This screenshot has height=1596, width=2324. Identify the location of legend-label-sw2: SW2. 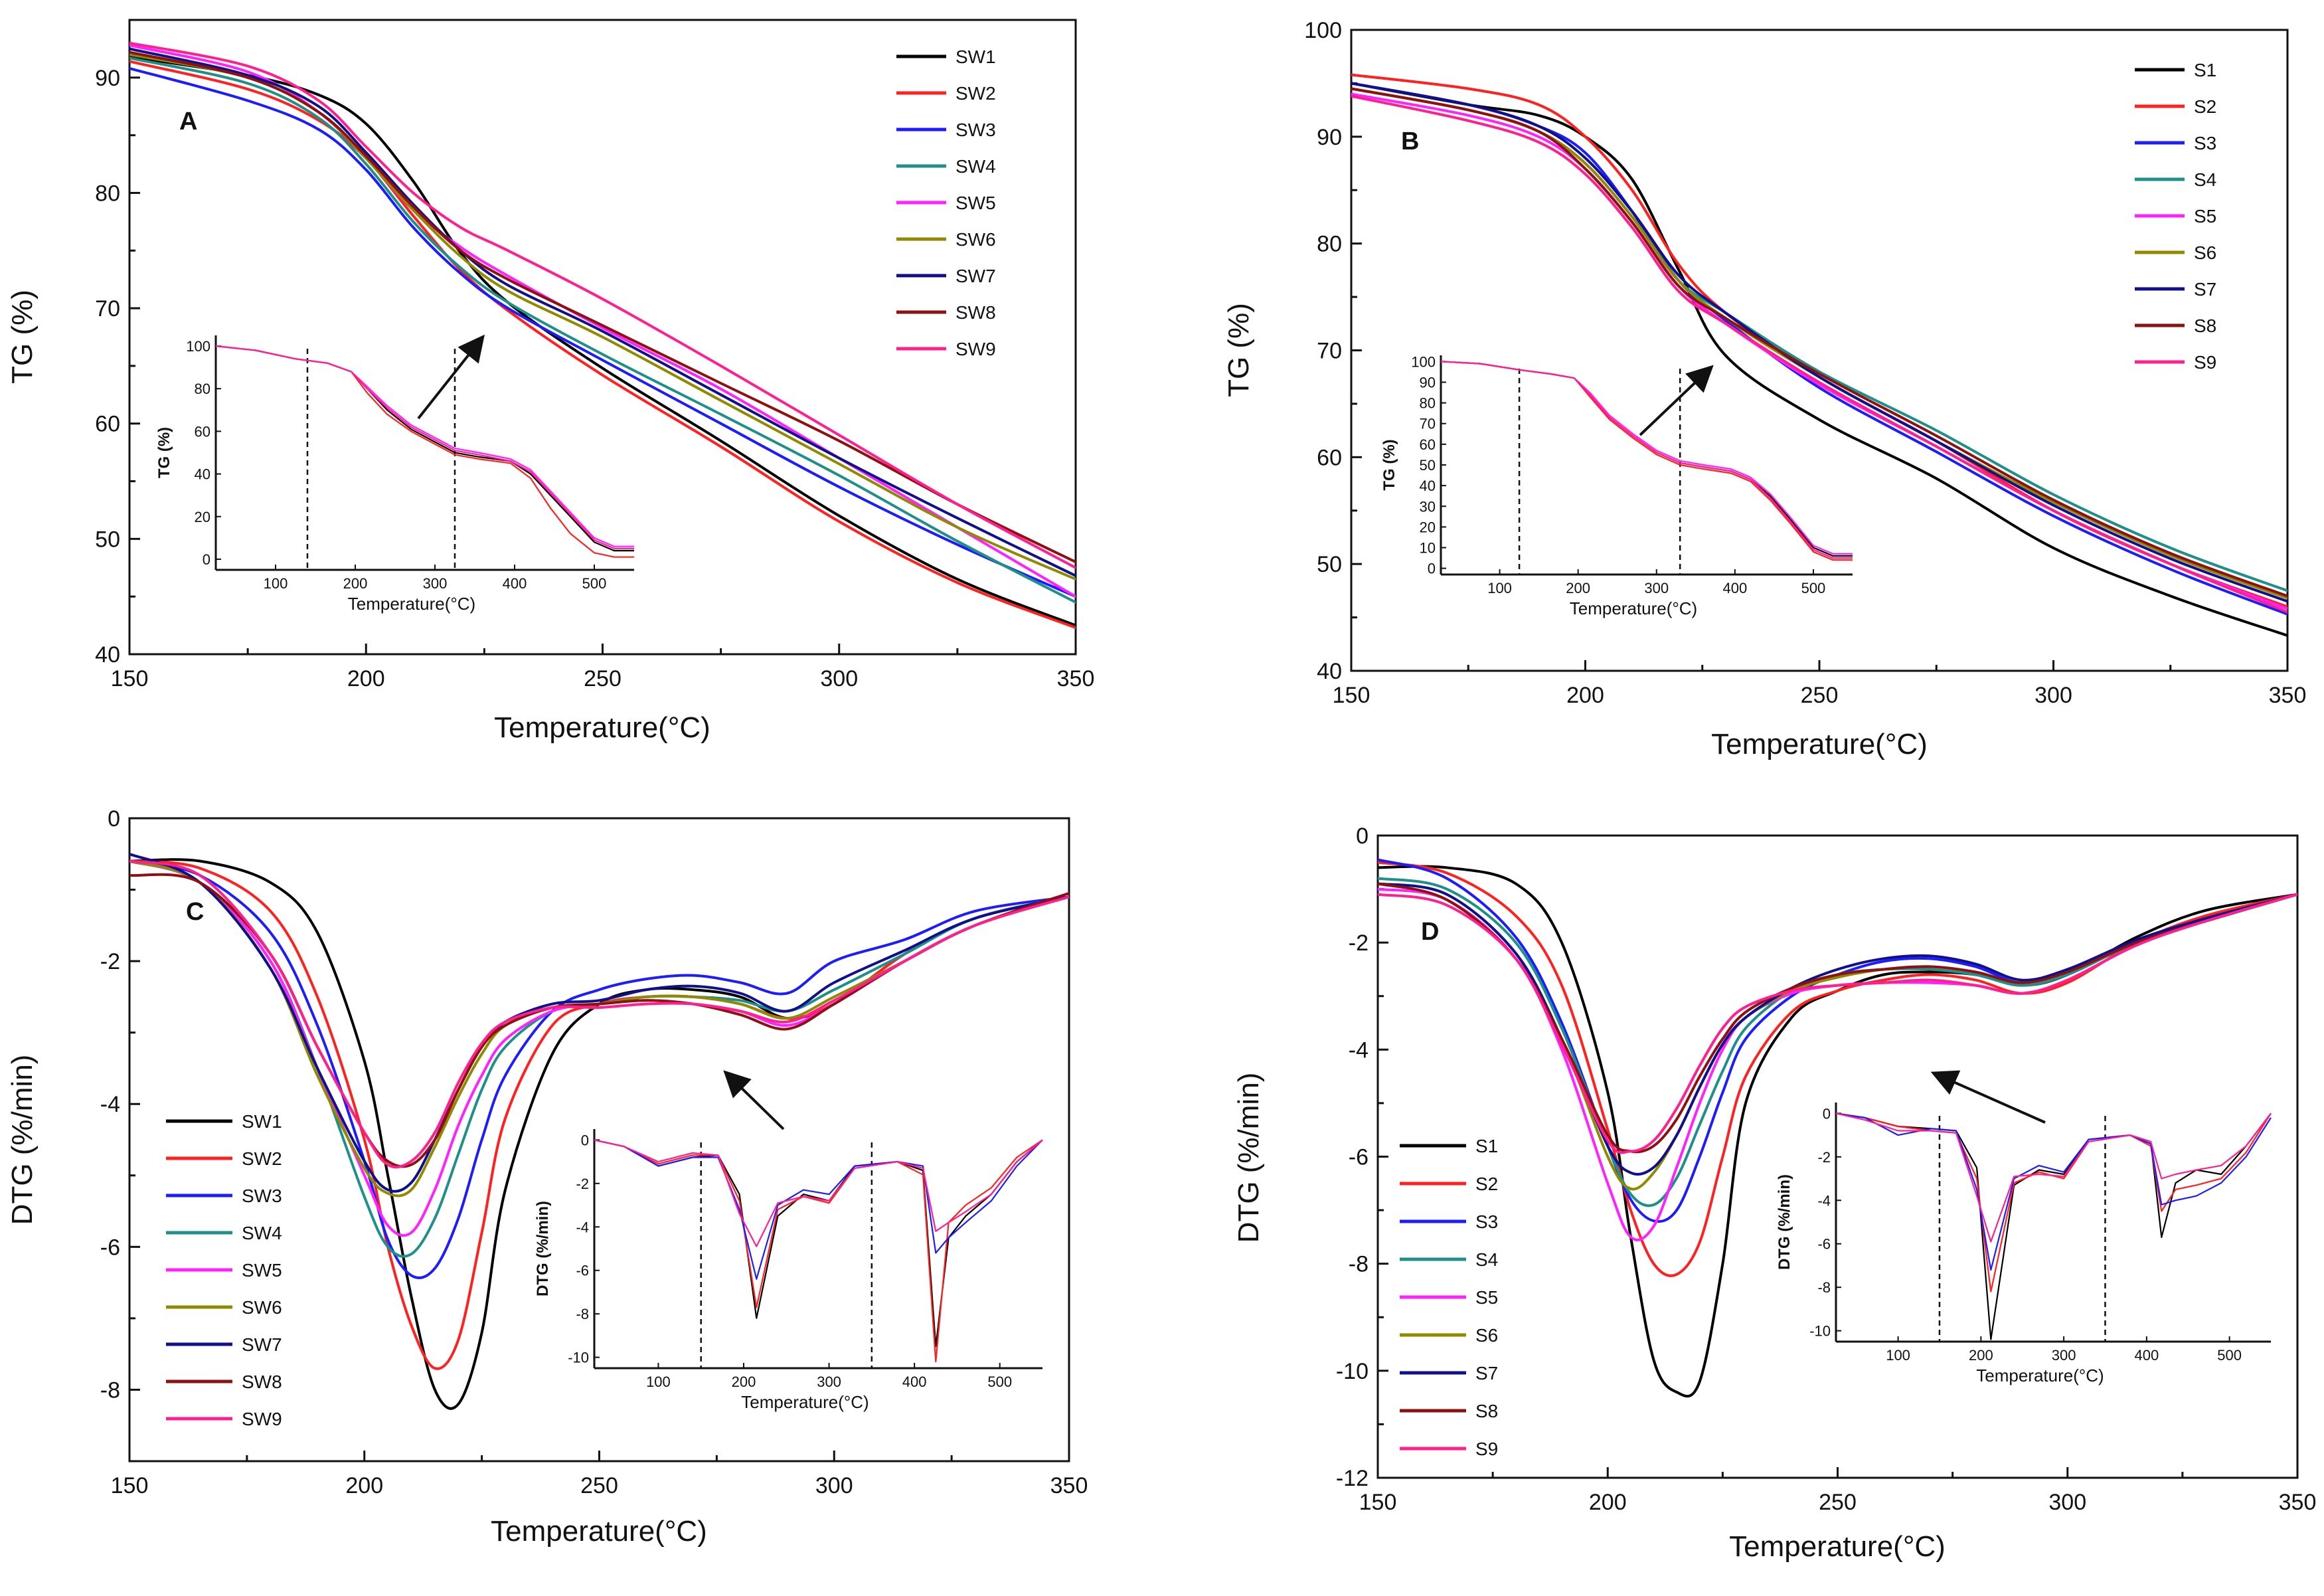
(262, 1158).